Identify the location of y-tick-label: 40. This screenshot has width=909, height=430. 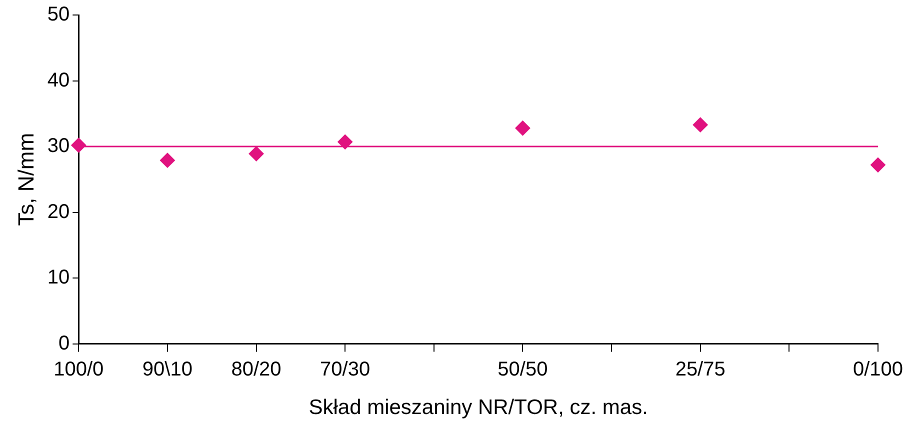
(58, 80).